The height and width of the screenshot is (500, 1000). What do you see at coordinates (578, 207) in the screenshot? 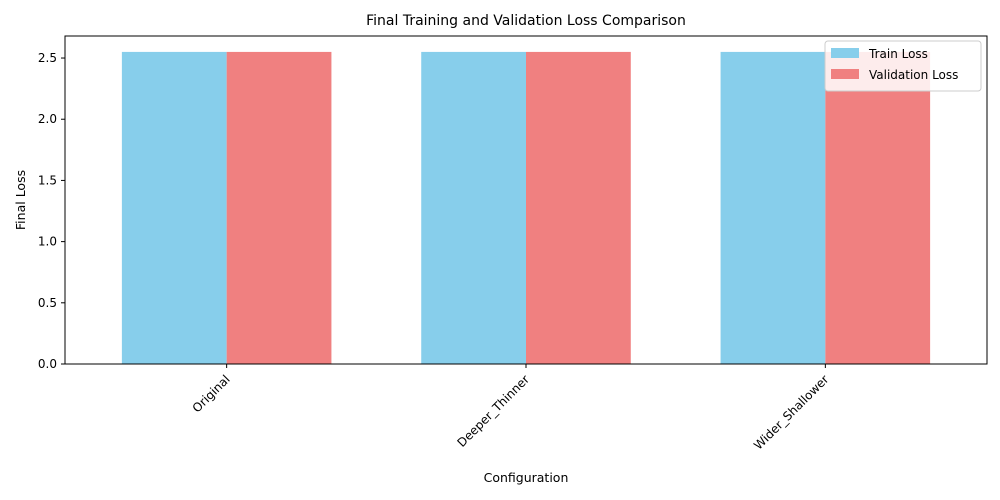
I see `bar-validation-loss-deeper-thinner` at bounding box center [578, 207].